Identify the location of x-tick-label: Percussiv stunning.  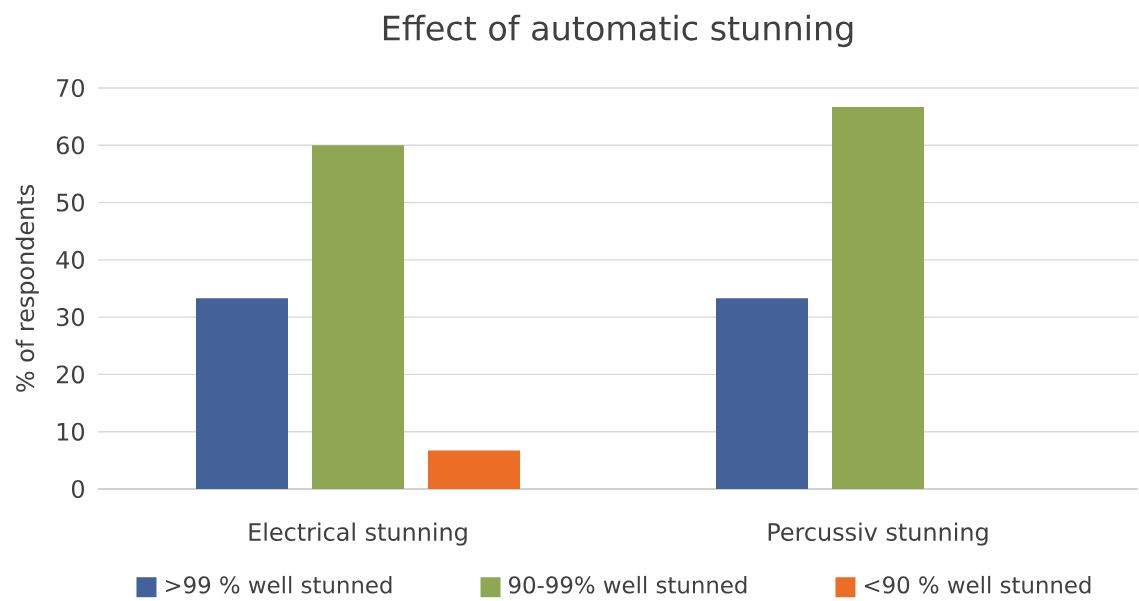
(878, 534).